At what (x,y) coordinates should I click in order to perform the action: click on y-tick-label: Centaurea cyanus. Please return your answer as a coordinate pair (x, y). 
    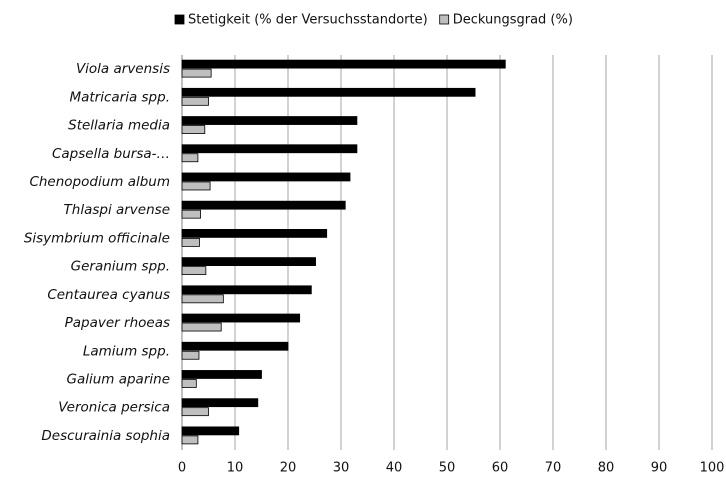
    Looking at the image, I should click on (108, 295).